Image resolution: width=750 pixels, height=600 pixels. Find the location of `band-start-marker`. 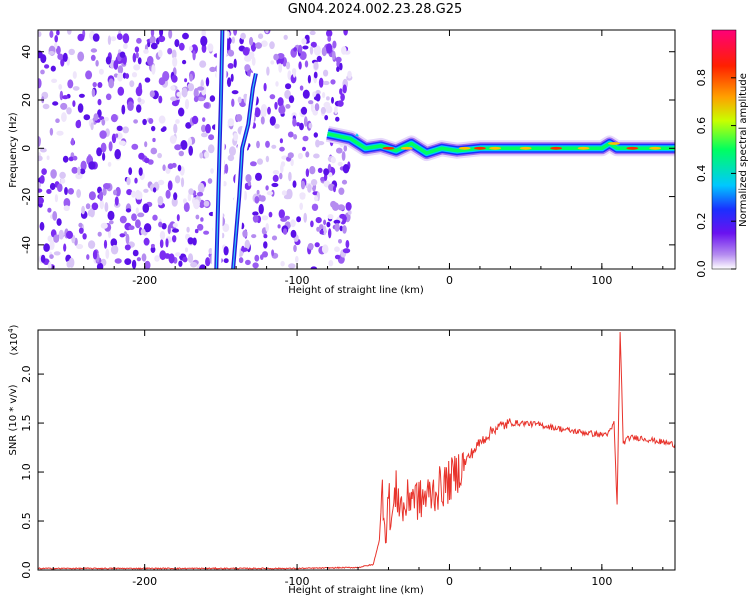

band-start-marker is located at coordinates (356, 135).